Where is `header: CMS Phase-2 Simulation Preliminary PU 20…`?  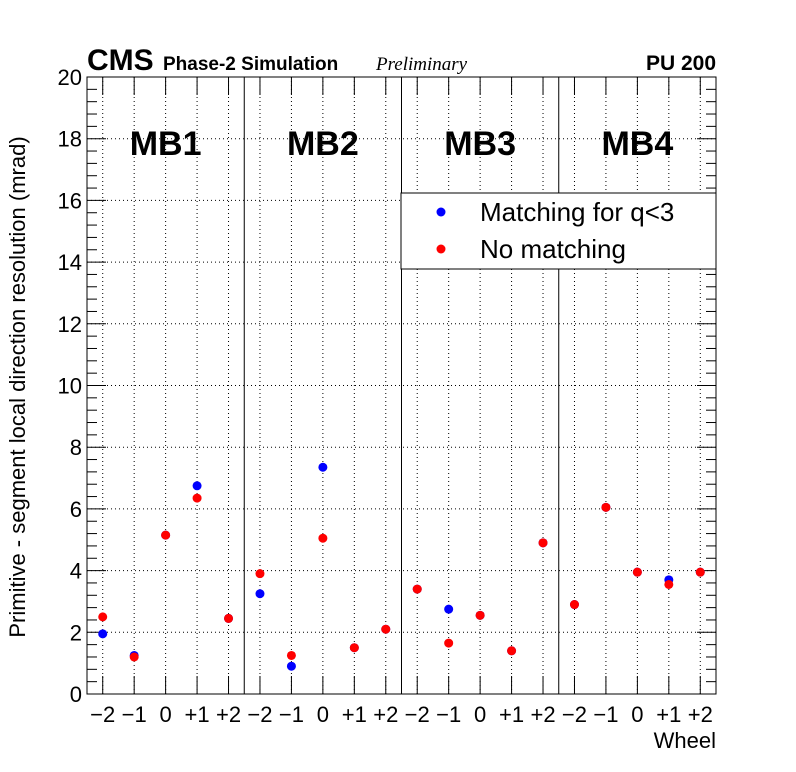
header: CMS Phase-2 Simulation Preliminary PU 20… is located at coordinates (401, 60).